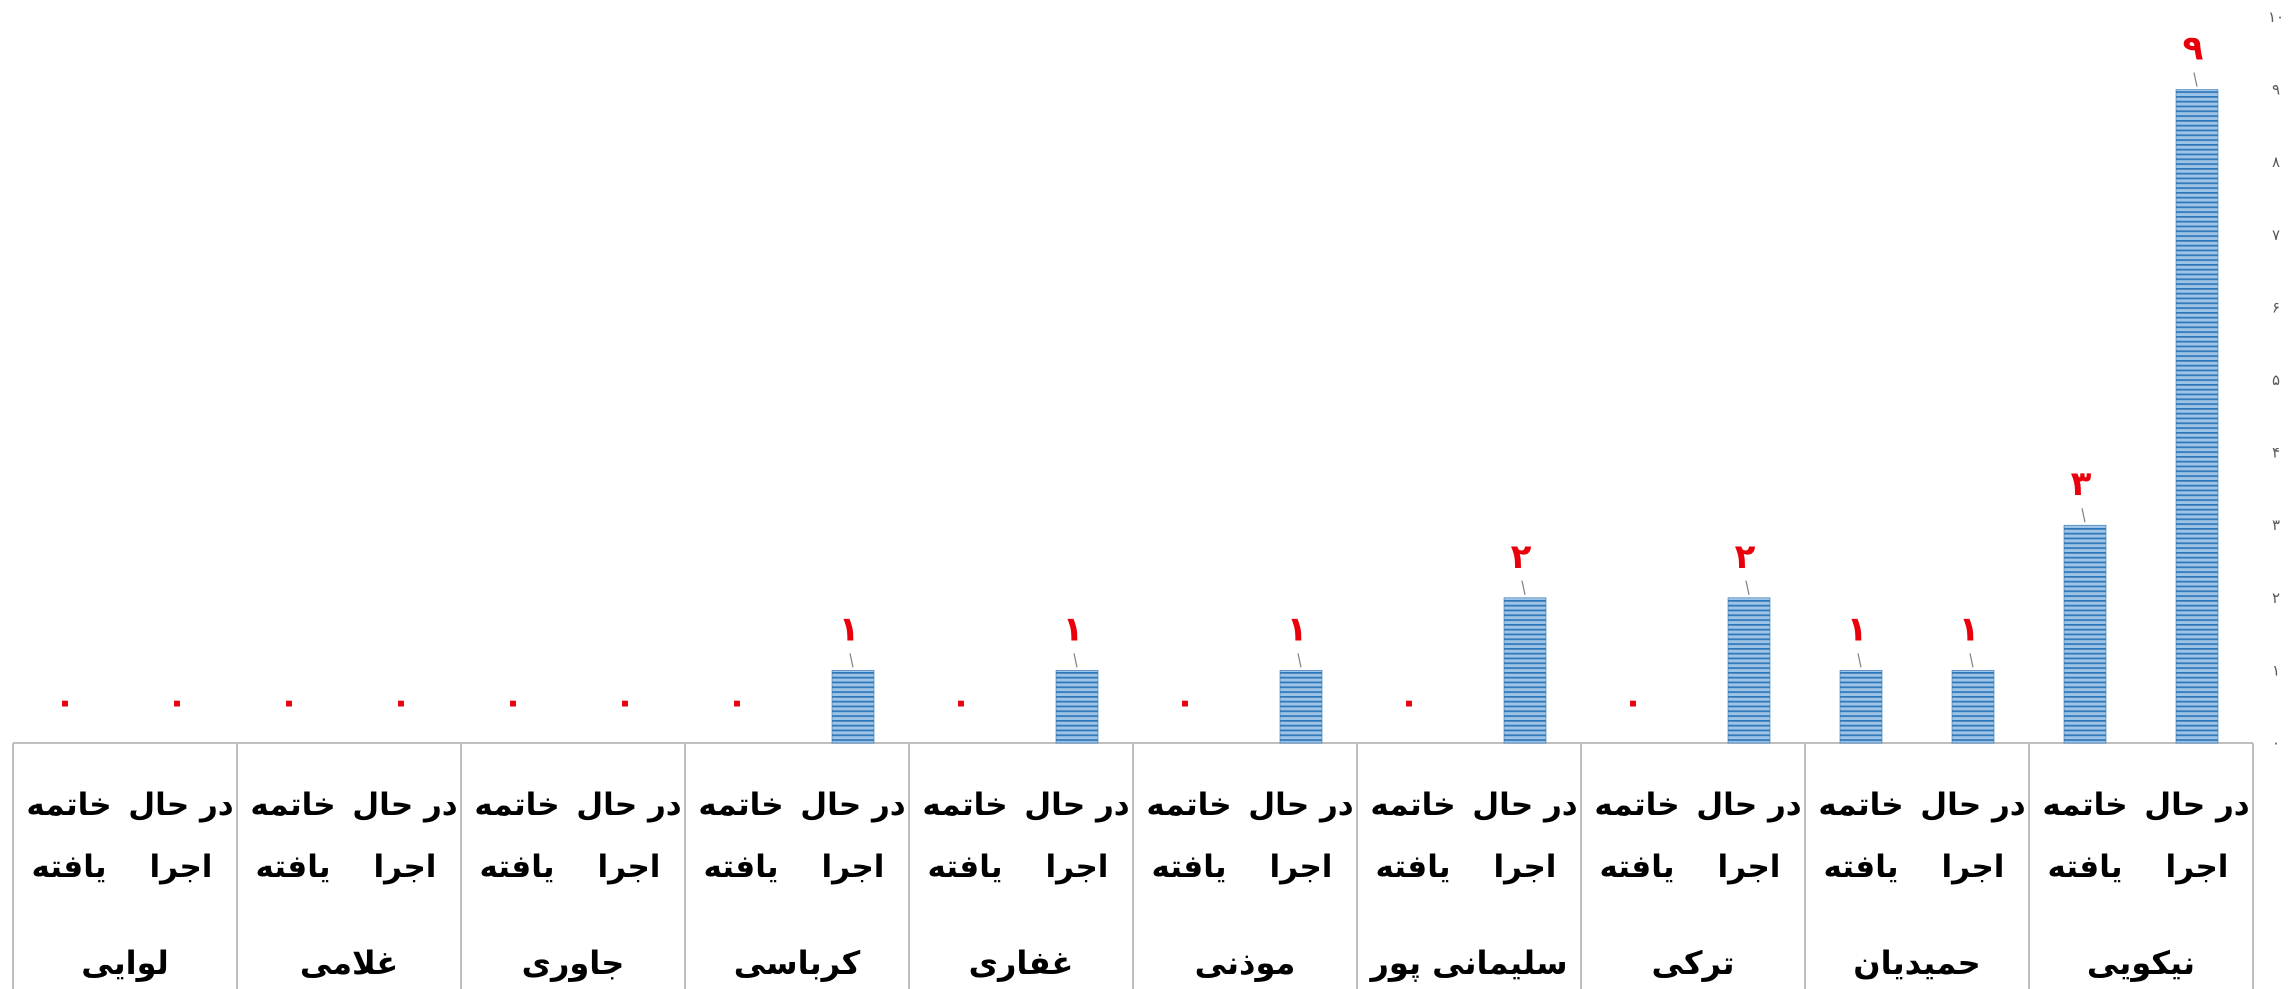 The width and height of the screenshot is (2292, 989). What do you see at coordinates (2276, 743) in the screenshot?
I see `y-tick-label: ۰` at bounding box center [2276, 743].